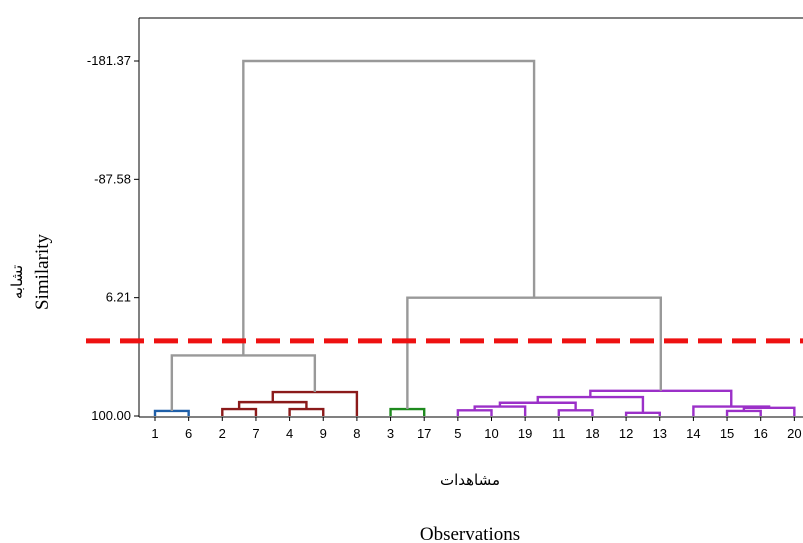 The image size is (803, 543). Describe the element at coordinates (111, 415) in the screenshot. I see `y-tick-label: 100.00` at that location.